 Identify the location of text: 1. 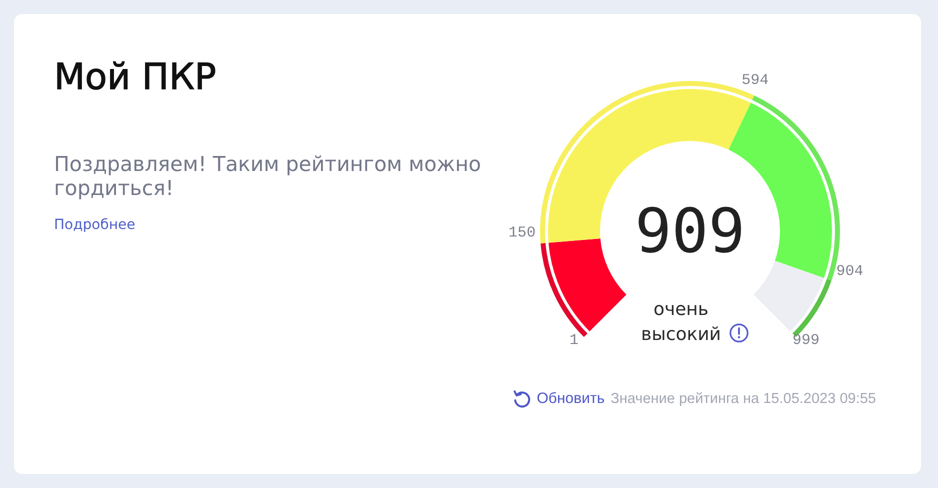
(574, 340).